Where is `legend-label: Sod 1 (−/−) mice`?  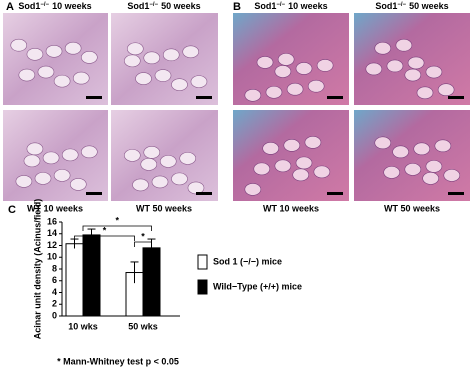
legend-label: Sod 1 (−/−) mice is located at coordinates (247, 261).